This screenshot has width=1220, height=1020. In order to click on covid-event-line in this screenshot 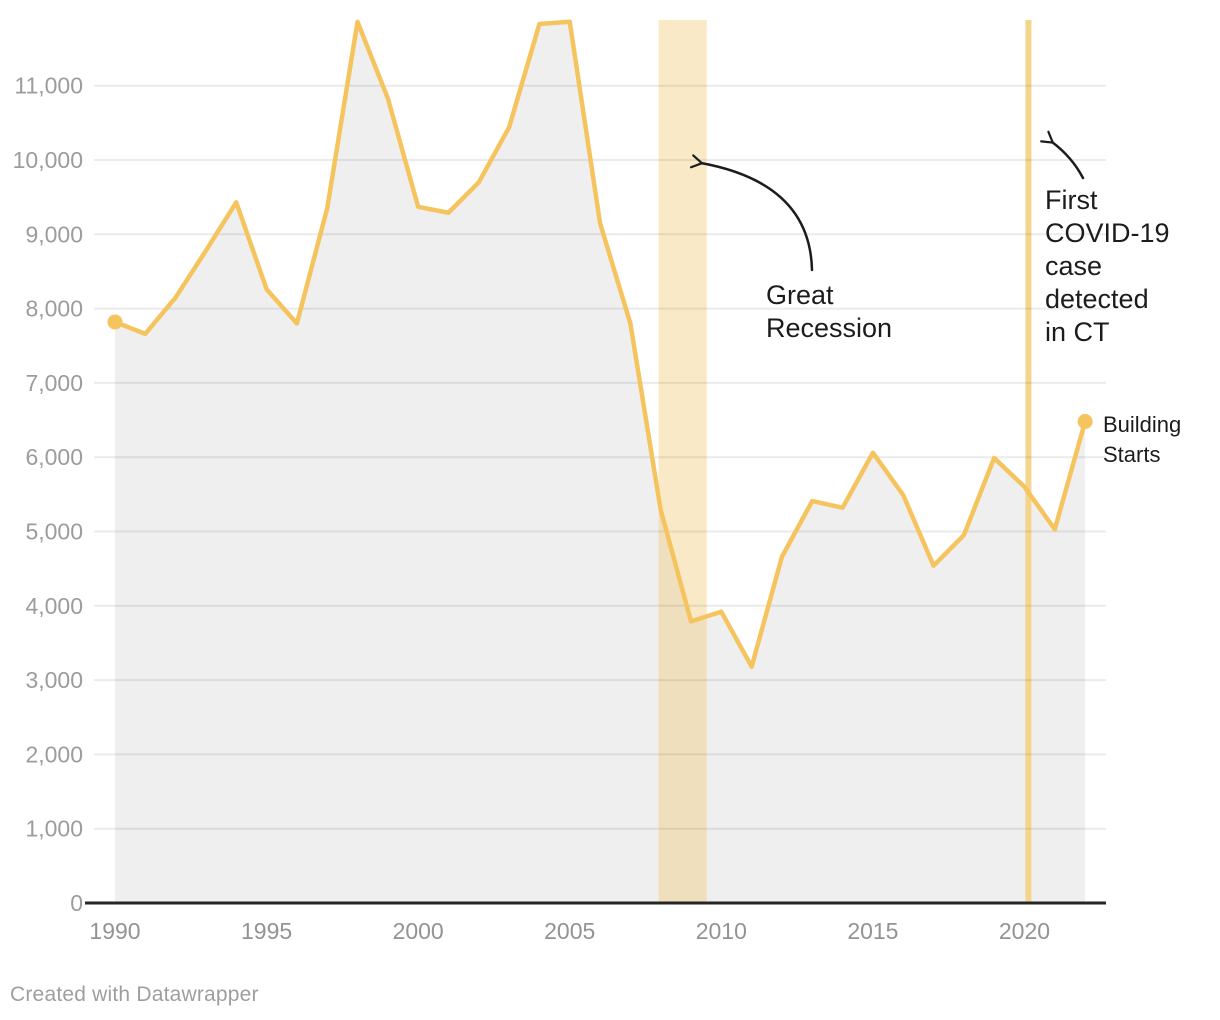, I will do `click(1028, 461)`.